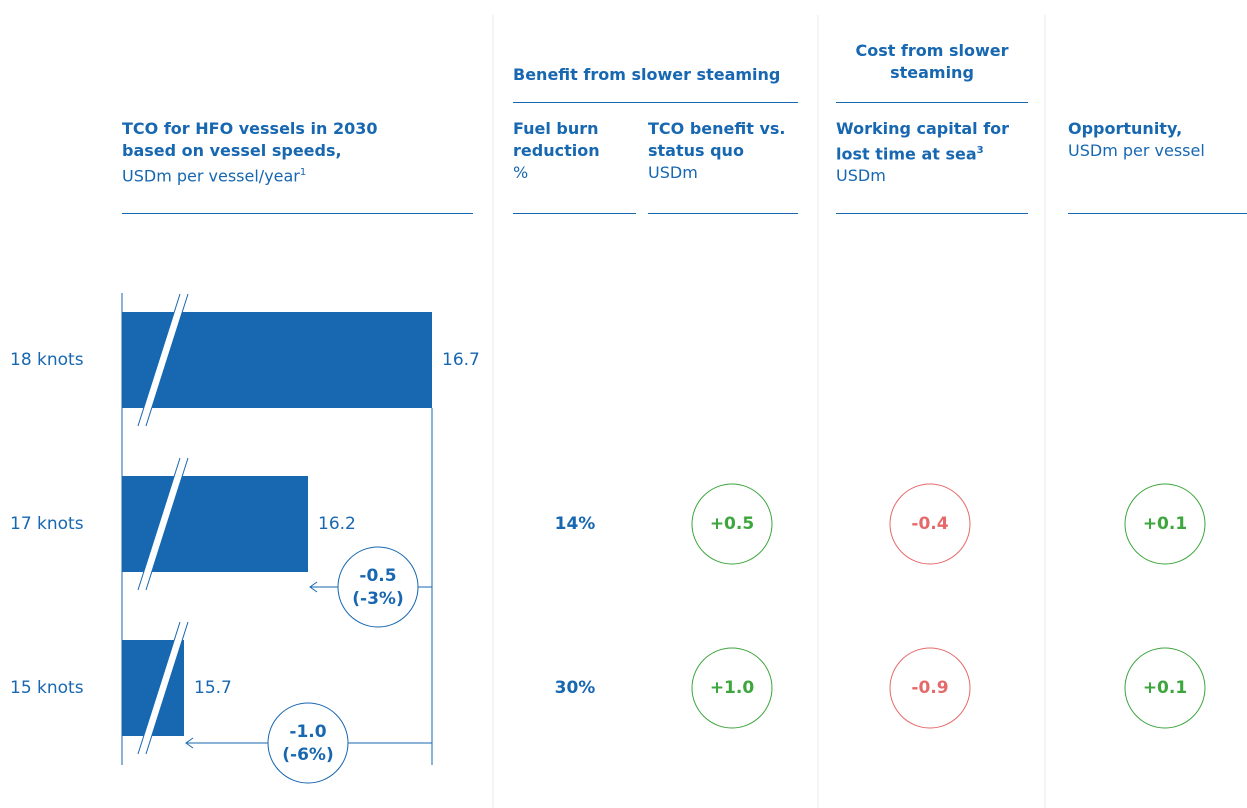 The height and width of the screenshot is (808, 1247). Describe the element at coordinates (1157, 140) in the screenshot. I see `column-header: Opportunity, USDm per vessel` at that location.